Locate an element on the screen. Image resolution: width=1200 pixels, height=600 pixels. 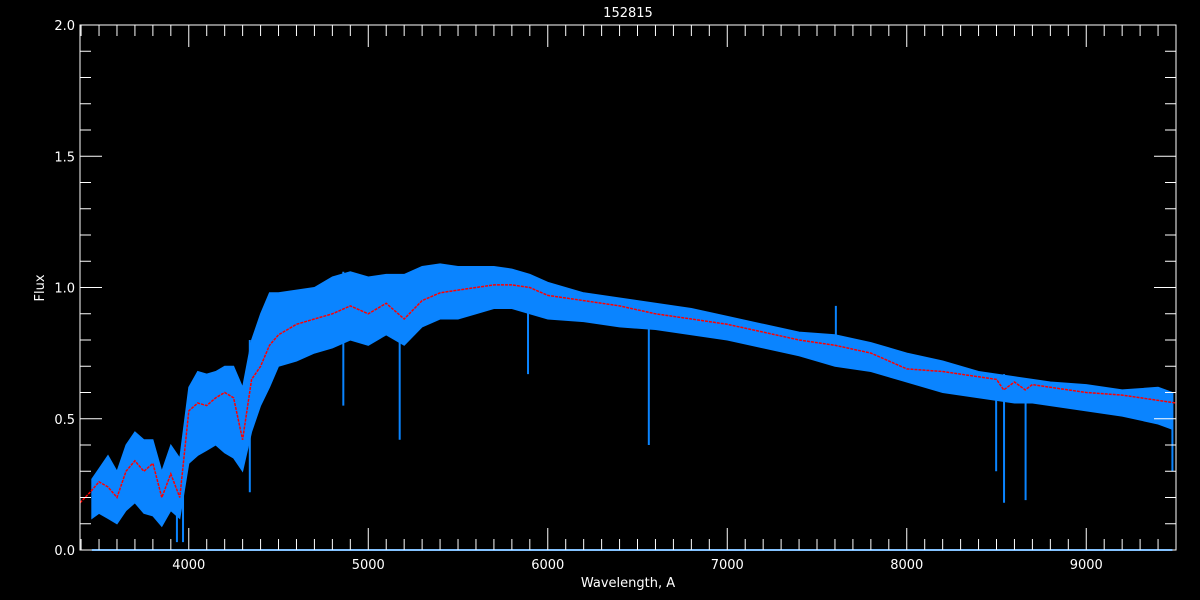
y-tick-label: 1.0 is located at coordinates (64, 289).